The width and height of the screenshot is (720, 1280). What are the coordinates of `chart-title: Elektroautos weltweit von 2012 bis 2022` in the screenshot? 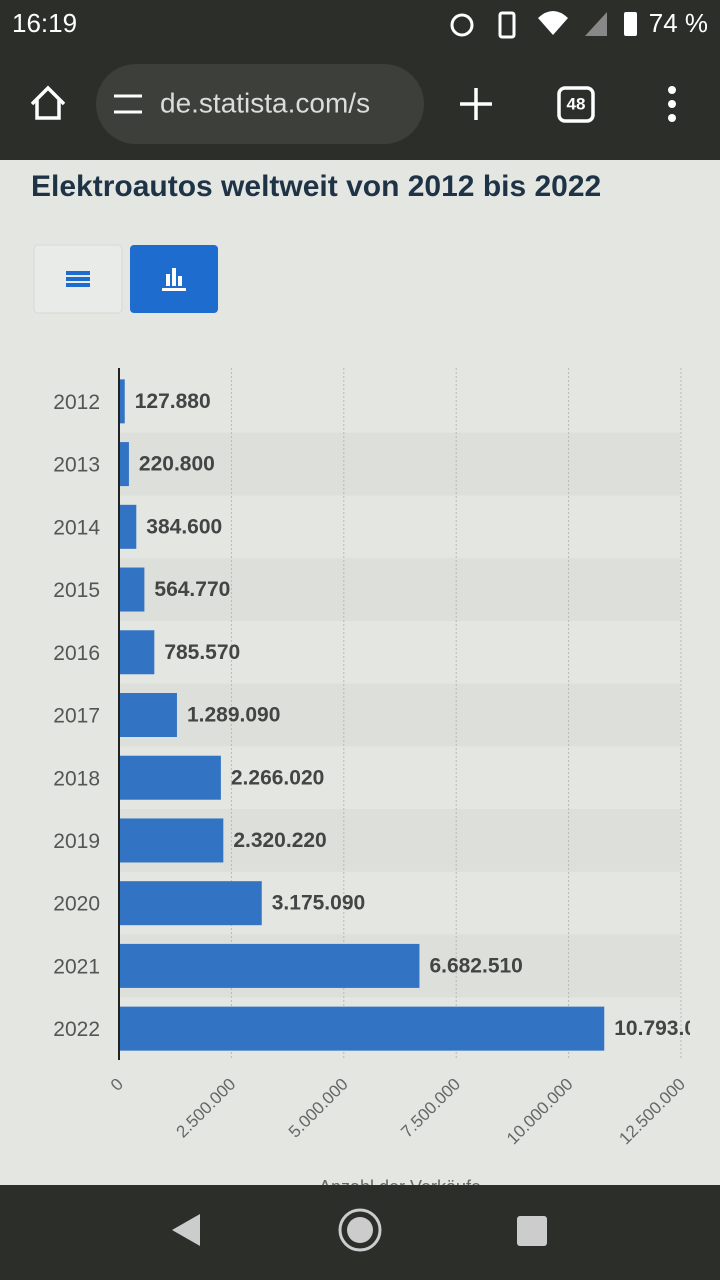 It's located at (316, 186).